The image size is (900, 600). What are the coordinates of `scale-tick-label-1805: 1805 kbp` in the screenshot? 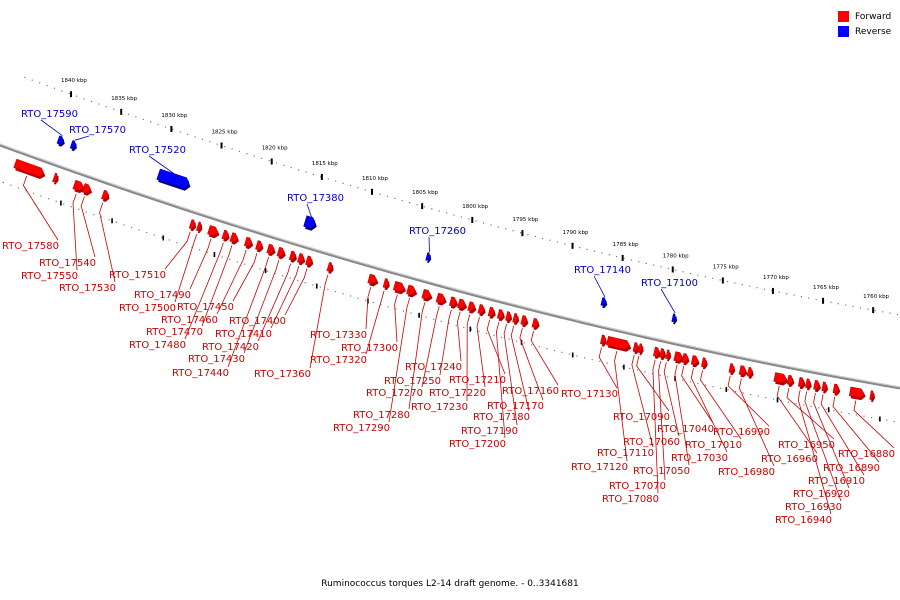 It's located at (425, 193).